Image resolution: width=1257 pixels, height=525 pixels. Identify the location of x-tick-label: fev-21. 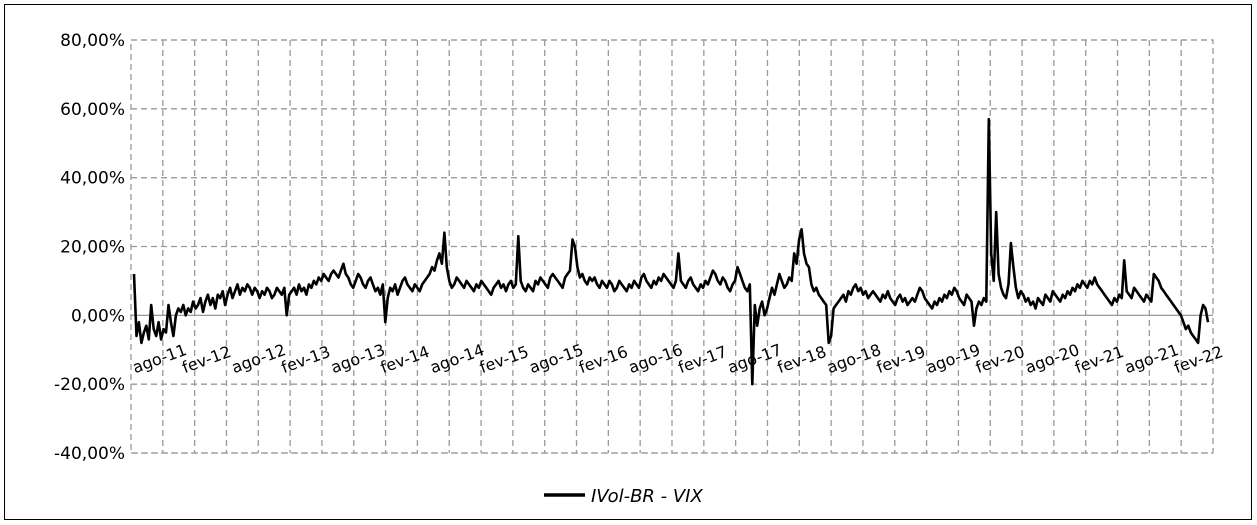
(1099, 359).